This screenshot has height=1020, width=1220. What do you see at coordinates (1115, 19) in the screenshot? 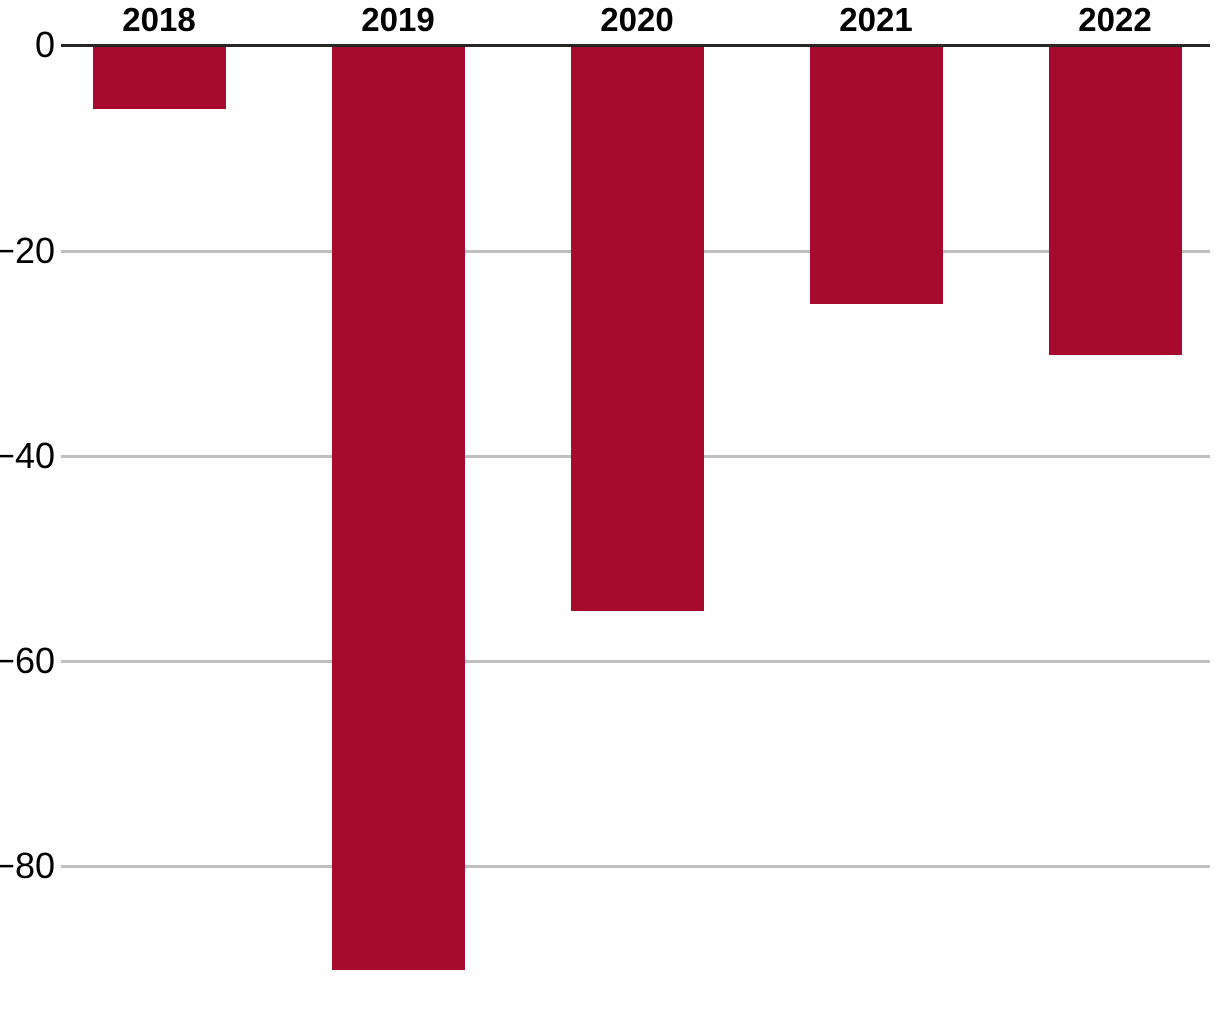
I see `category-label-2022: 2022` at bounding box center [1115, 19].